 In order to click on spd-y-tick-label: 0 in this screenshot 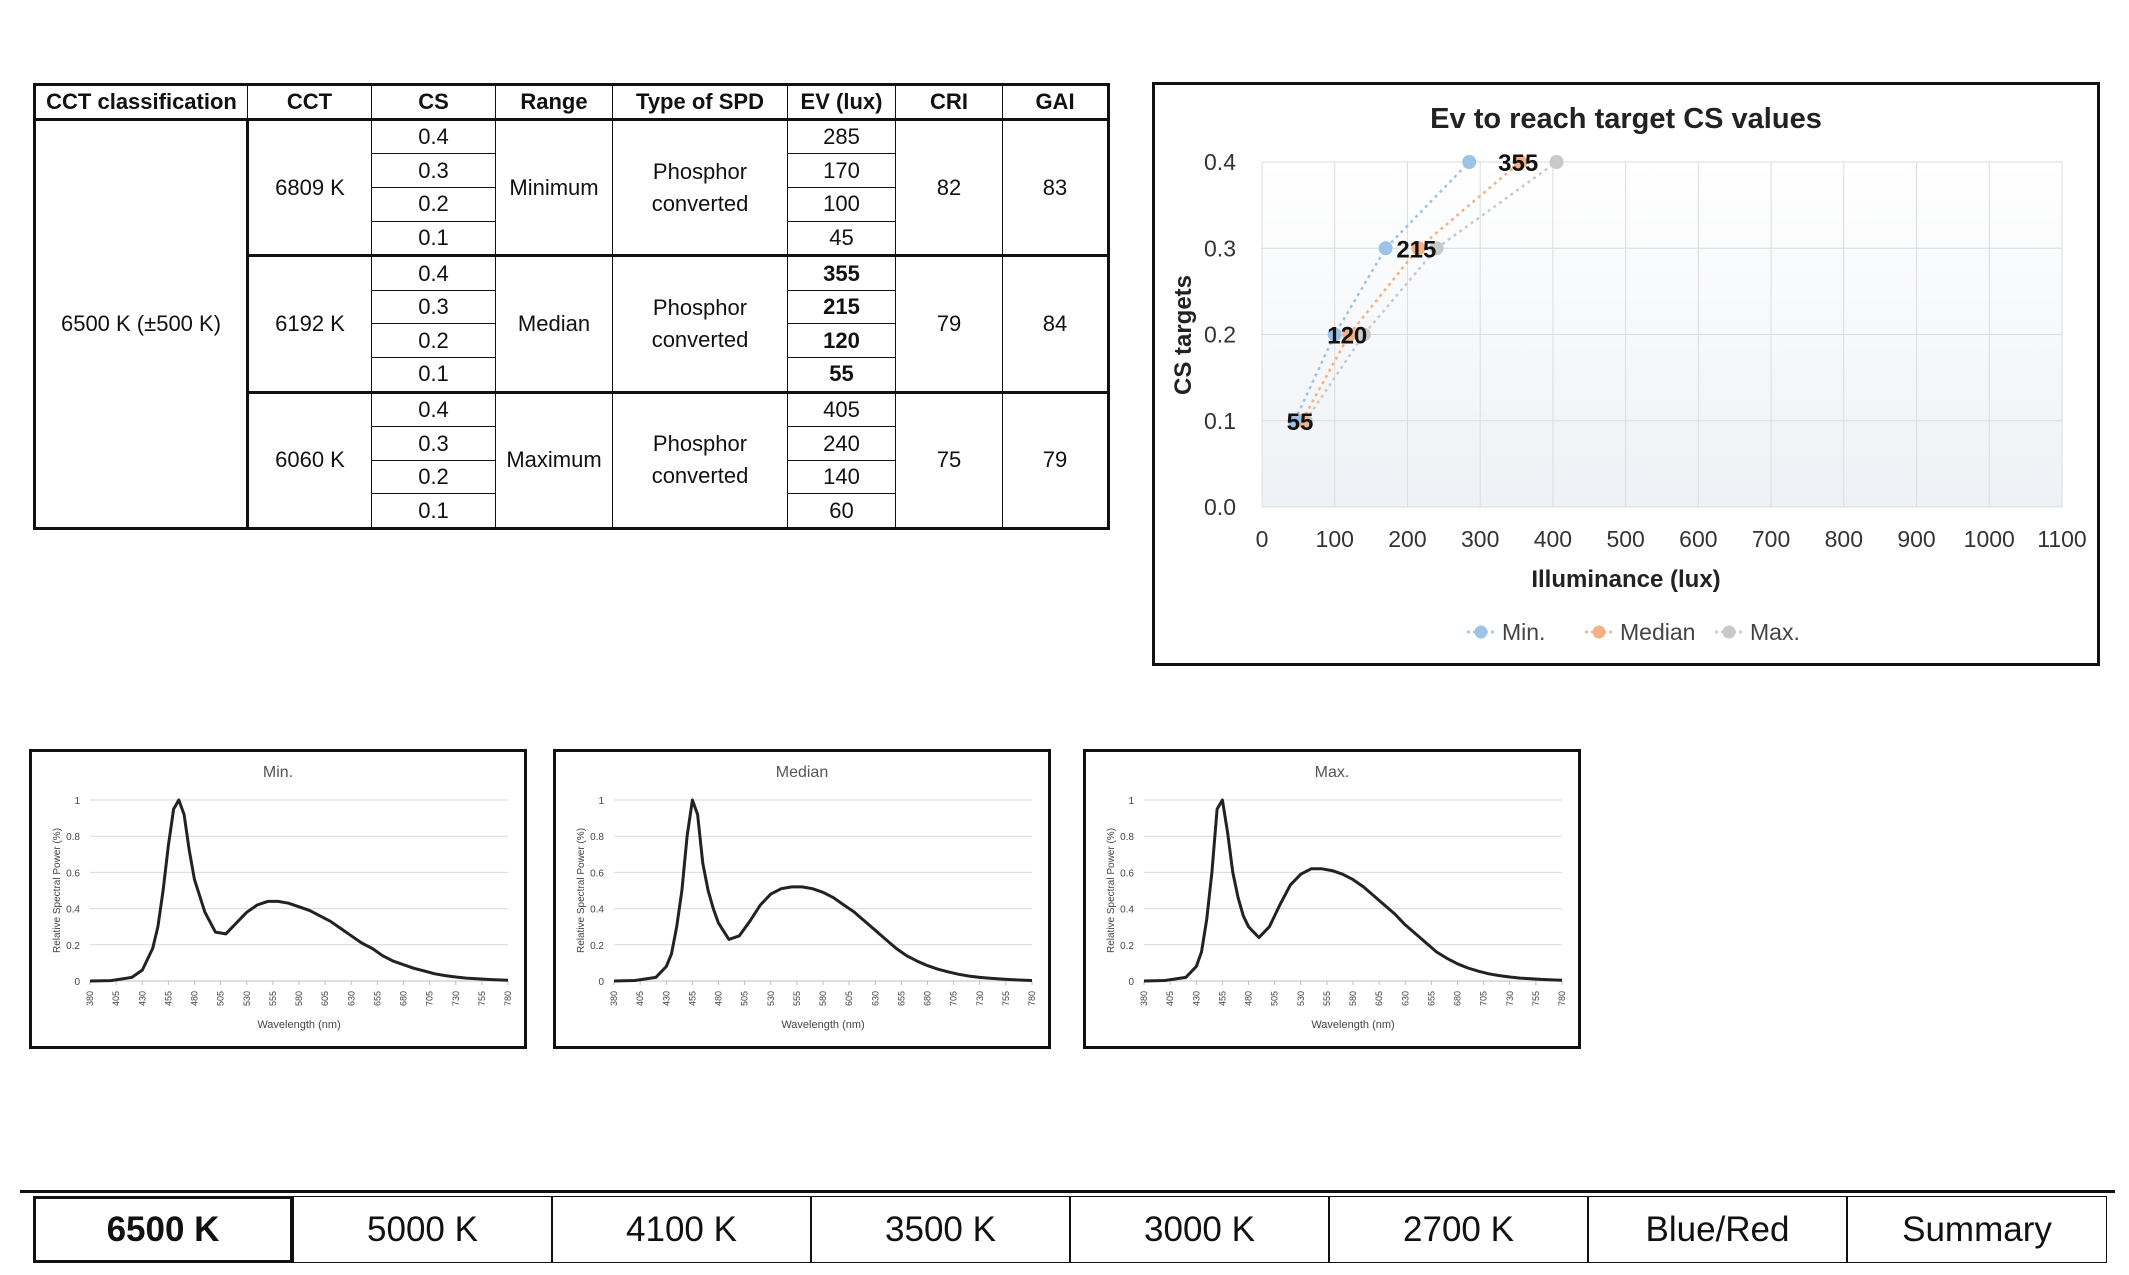, I will do `click(601, 982)`.